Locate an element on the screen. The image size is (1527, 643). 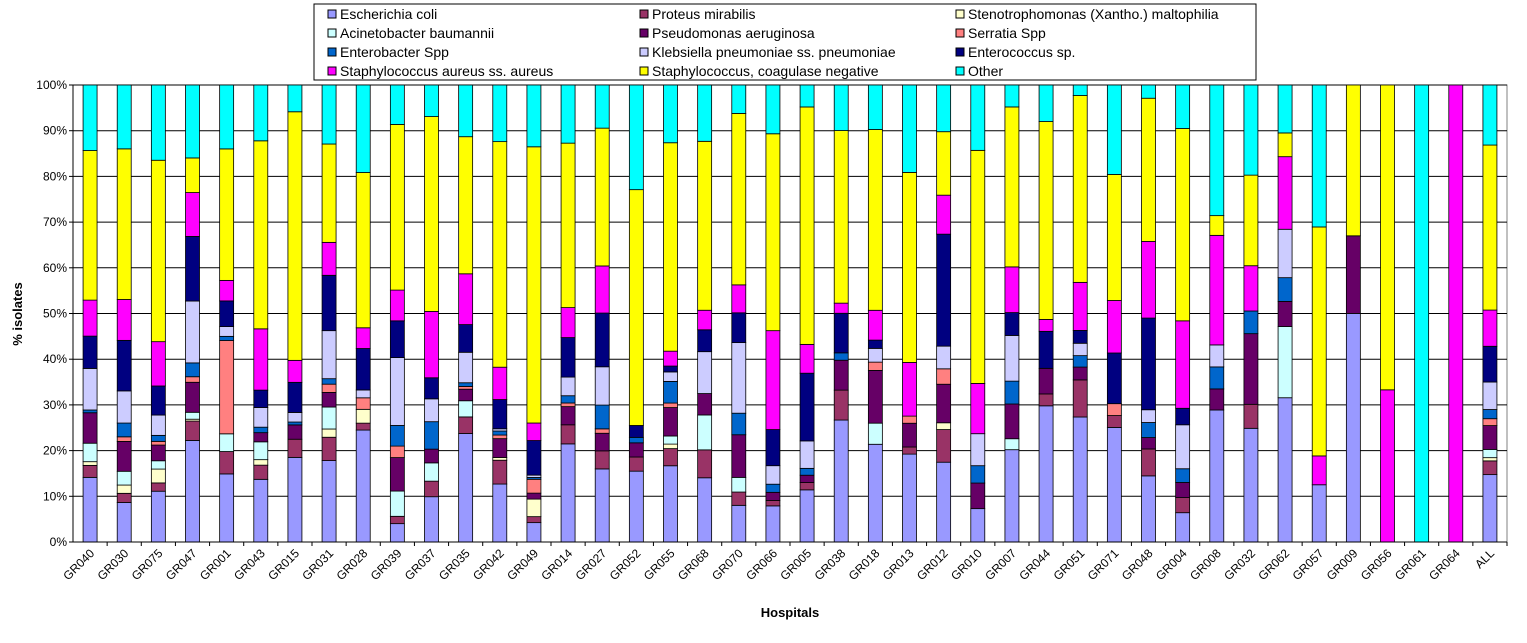
x-tick-label: GR005 is located at coordinates (795, 564).